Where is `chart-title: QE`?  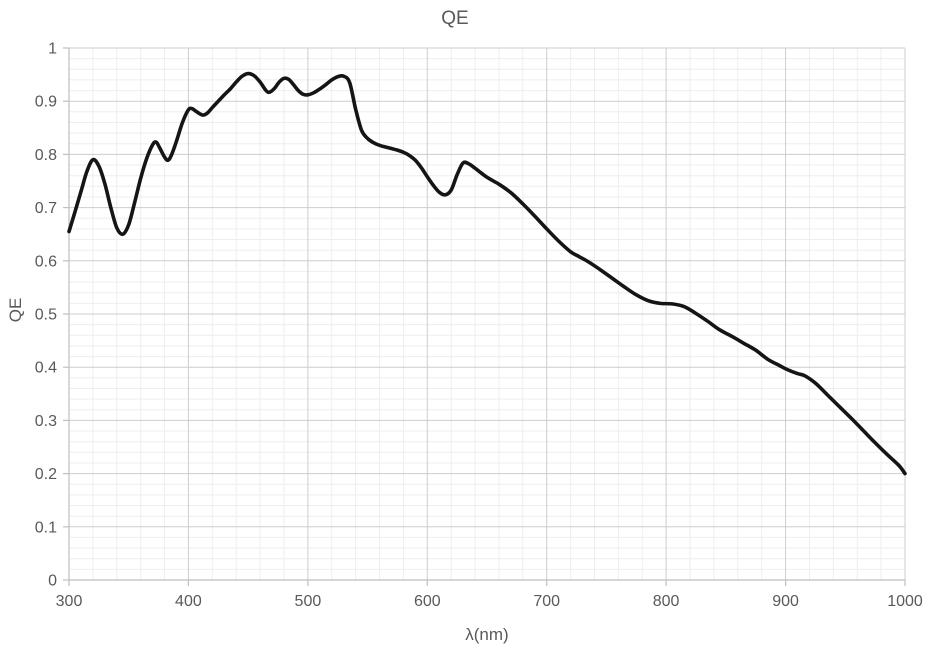
chart-title: QE is located at coordinates (455, 18).